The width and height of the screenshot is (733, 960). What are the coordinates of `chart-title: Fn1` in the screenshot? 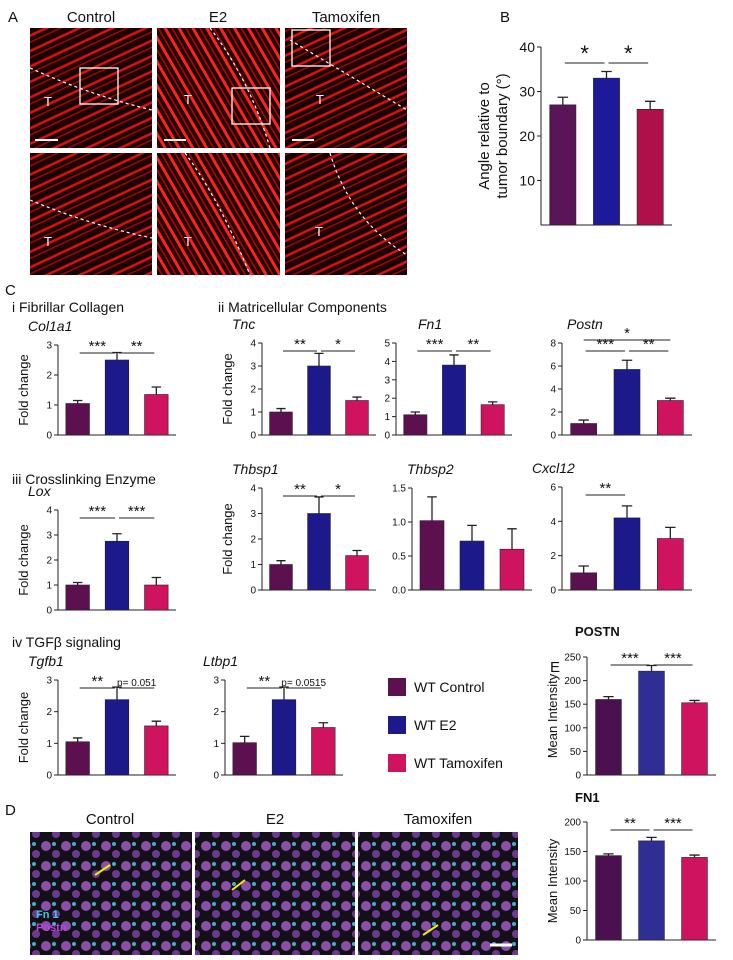 It's located at (430, 324).